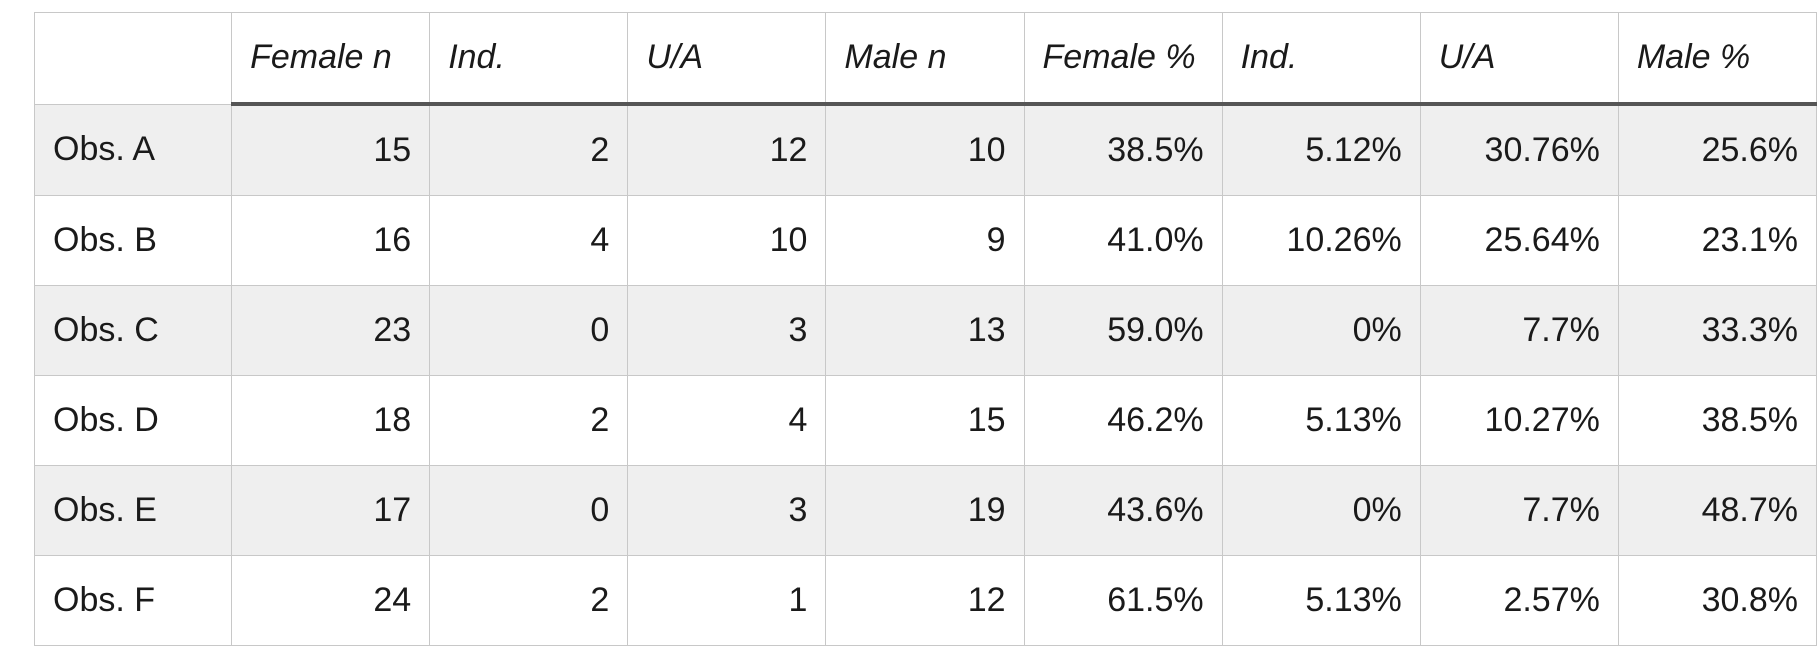  I want to click on cell-male-n: 15, so click(925, 420).